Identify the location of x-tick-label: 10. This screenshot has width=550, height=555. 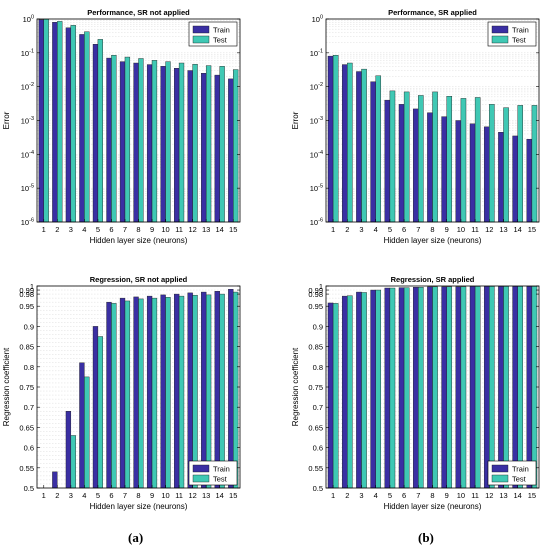
(461, 229).